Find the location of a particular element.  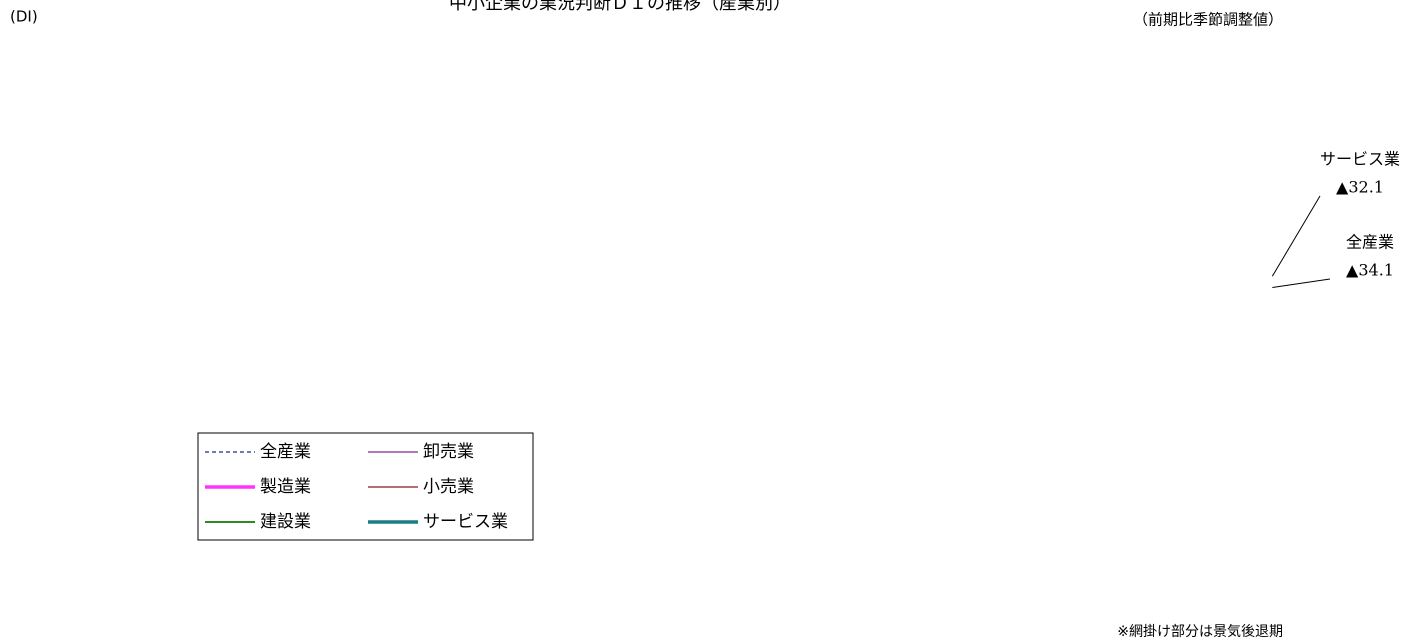

legend-label: 小売業 is located at coordinates (448, 487).